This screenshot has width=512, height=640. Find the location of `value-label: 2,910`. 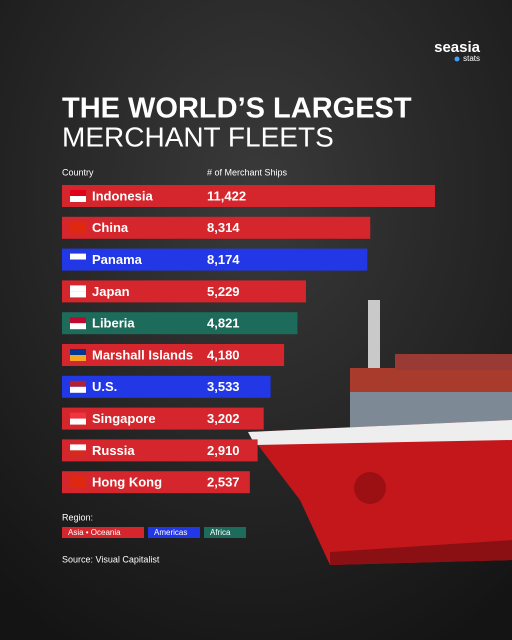

value-label: 2,910 is located at coordinates (223, 450).